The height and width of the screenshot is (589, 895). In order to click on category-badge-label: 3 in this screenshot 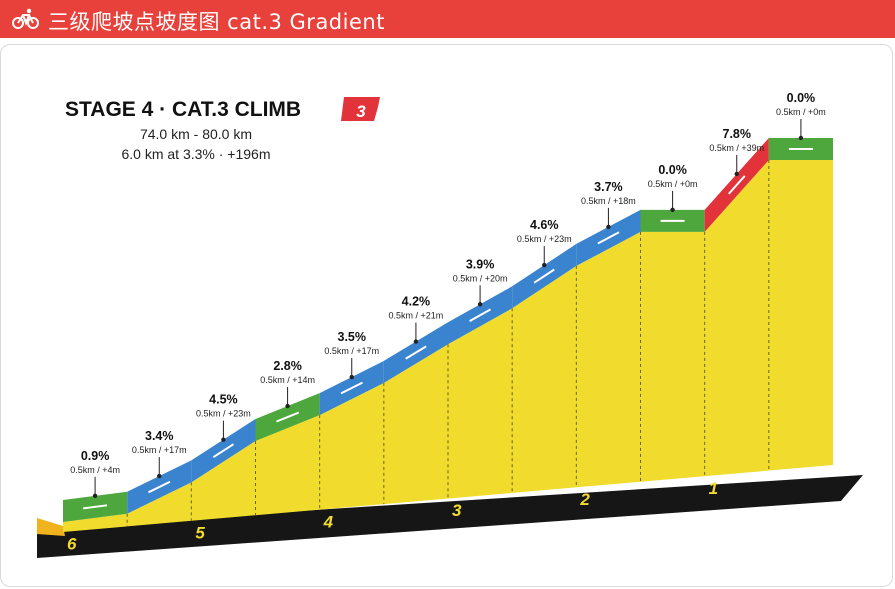, I will do `click(361, 111)`.